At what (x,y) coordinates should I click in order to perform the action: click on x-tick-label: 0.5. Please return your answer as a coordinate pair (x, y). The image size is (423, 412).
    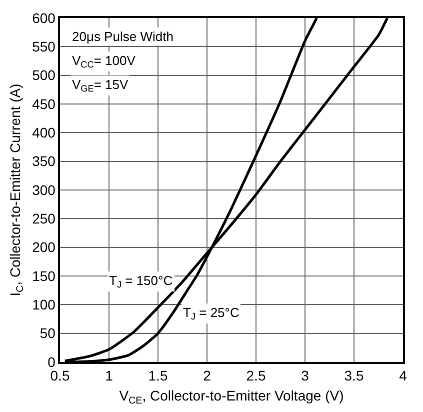
    Looking at the image, I should click on (60, 376).